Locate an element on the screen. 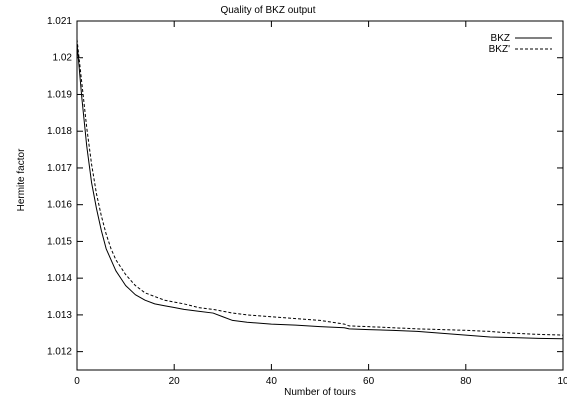 This screenshot has height=398, width=567. x-axis-tick-label: 10 is located at coordinates (562, 381).